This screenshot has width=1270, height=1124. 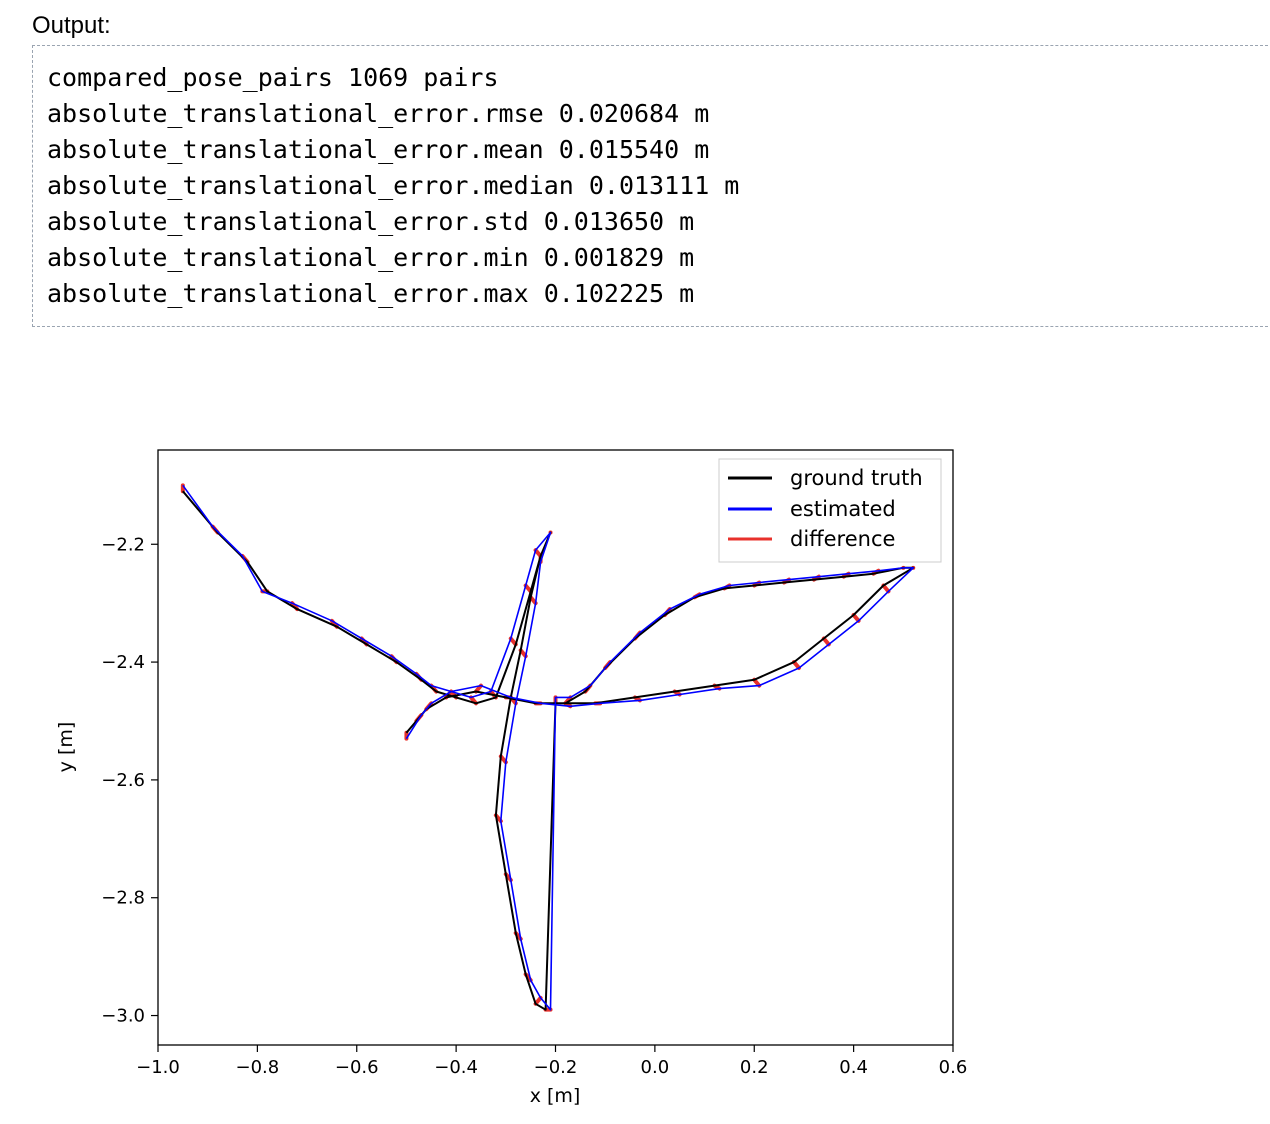 I want to click on x-tick-label: −0.4, so click(x=456, y=1067).